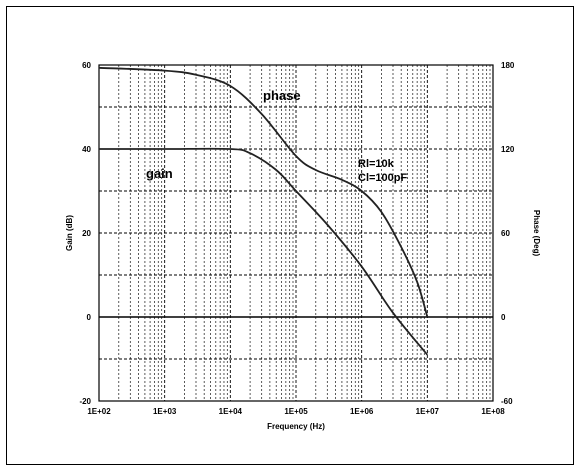  I want to click on x-tick-label: 1E+07, so click(428, 411).